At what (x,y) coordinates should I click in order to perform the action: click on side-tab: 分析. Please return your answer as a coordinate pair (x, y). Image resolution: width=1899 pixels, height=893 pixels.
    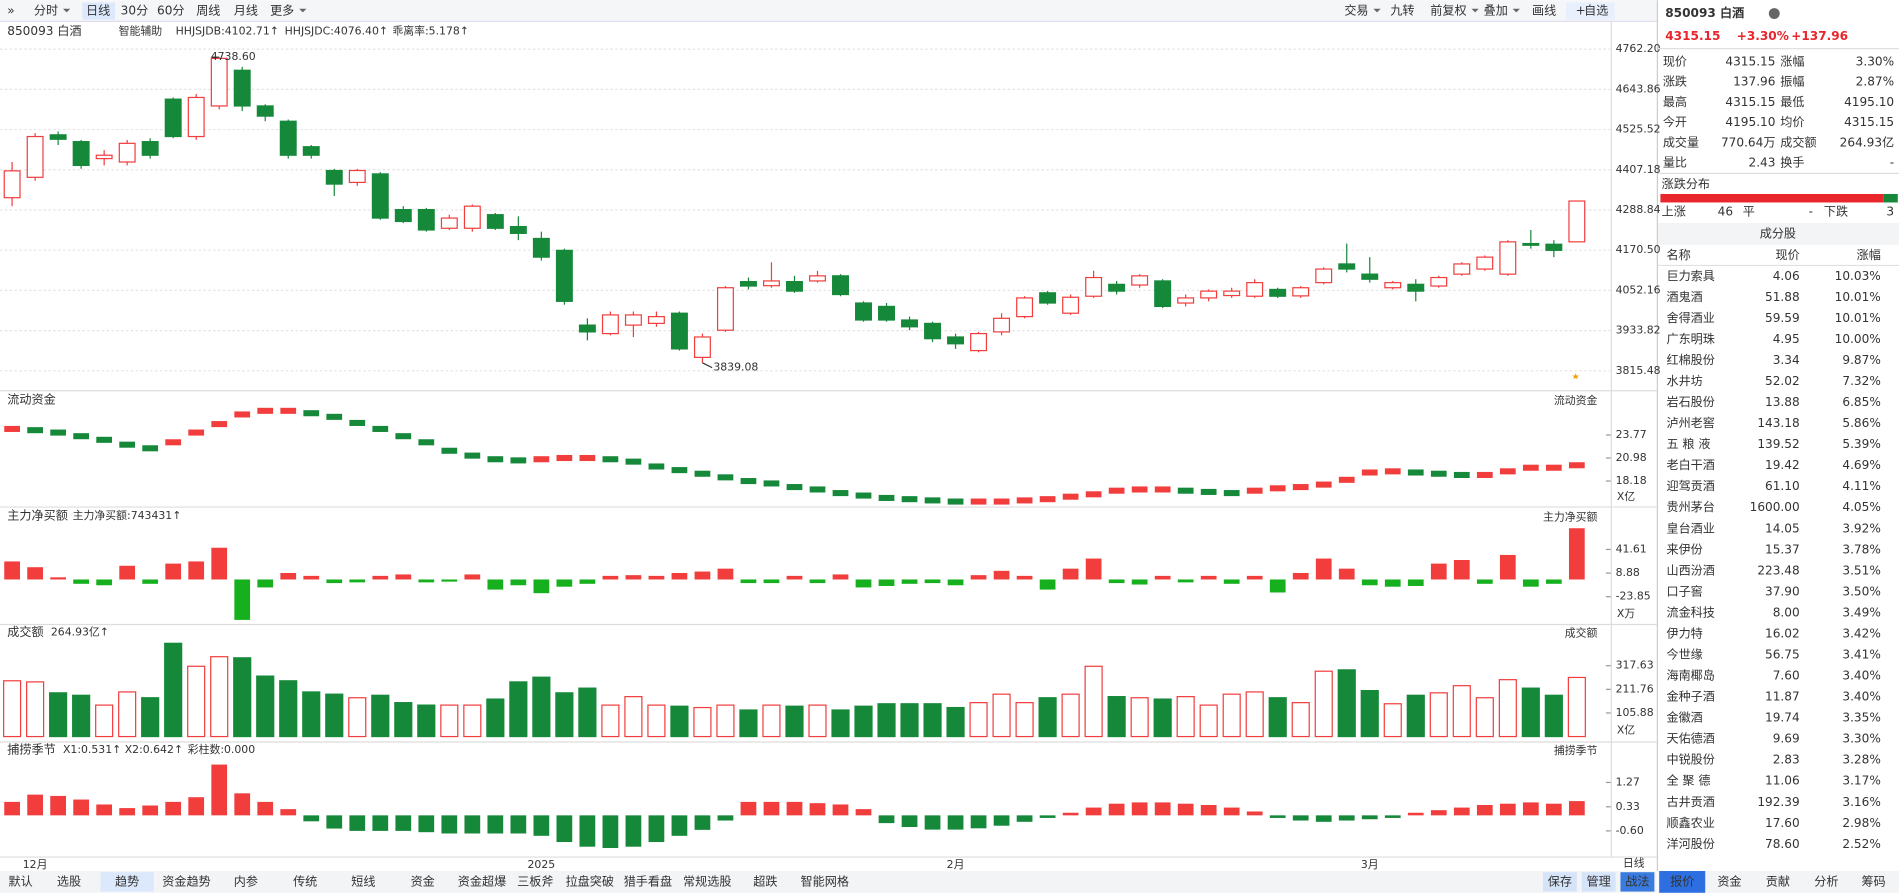
    Looking at the image, I should click on (1826, 881).